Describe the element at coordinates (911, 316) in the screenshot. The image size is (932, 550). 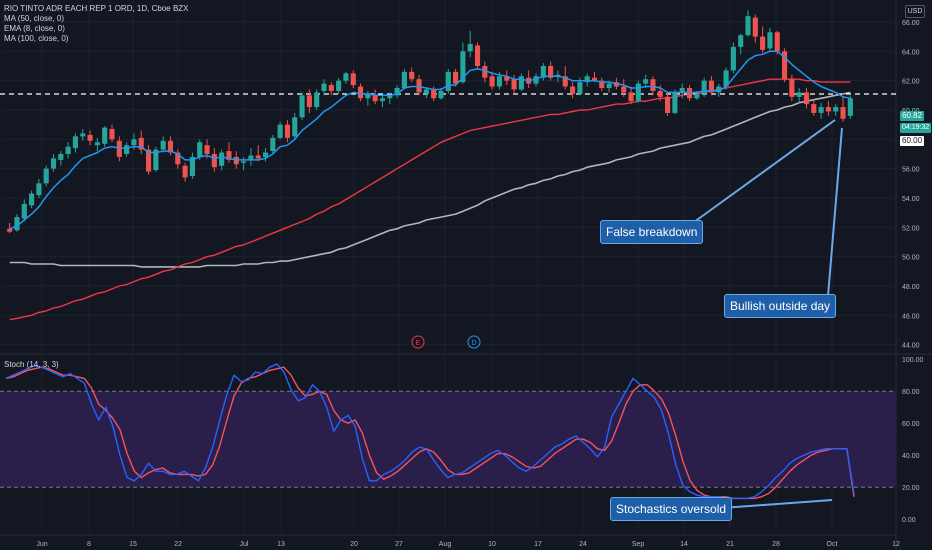
I see `price-tick-label: 46.00` at that location.